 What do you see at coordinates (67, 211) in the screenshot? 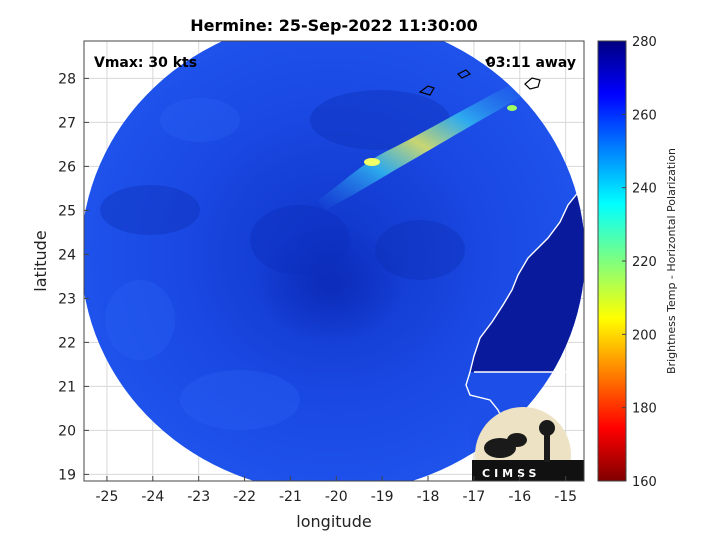
I see `y-tick-label: 25` at bounding box center [67, 211].